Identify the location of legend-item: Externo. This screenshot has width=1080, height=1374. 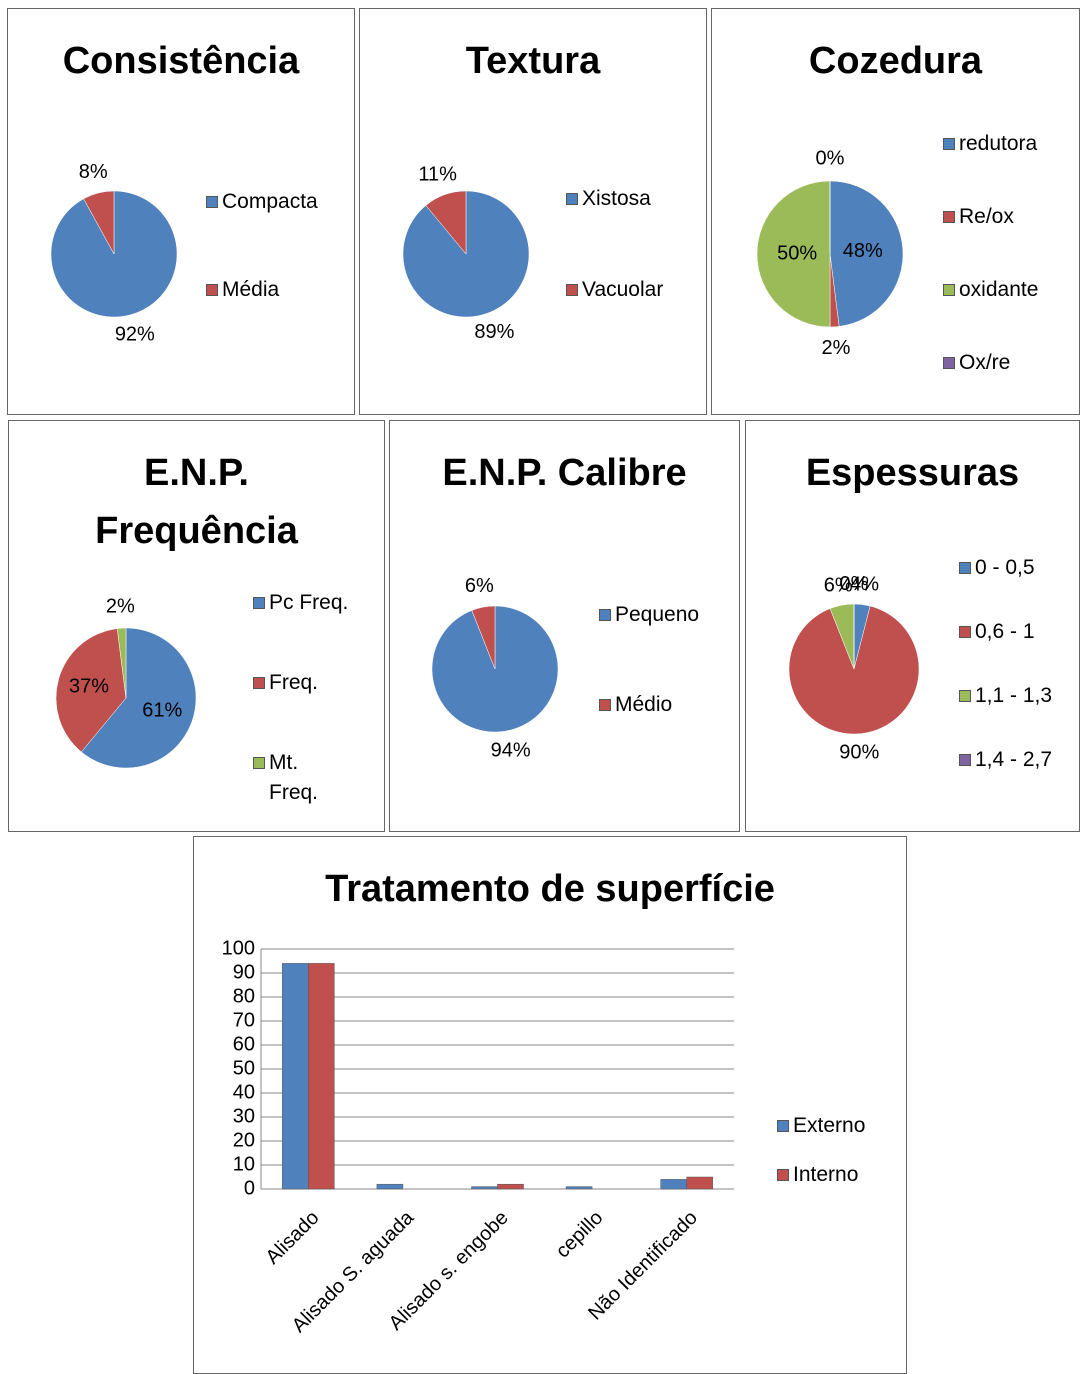
(855, 1126).